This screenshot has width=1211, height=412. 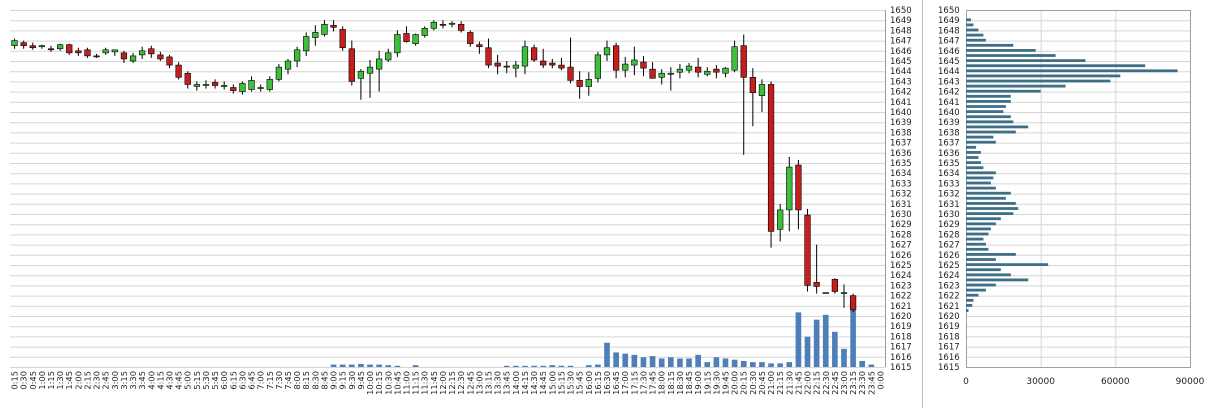 I want to click on price-tick-label: 1641, so click(x=901, y=103).